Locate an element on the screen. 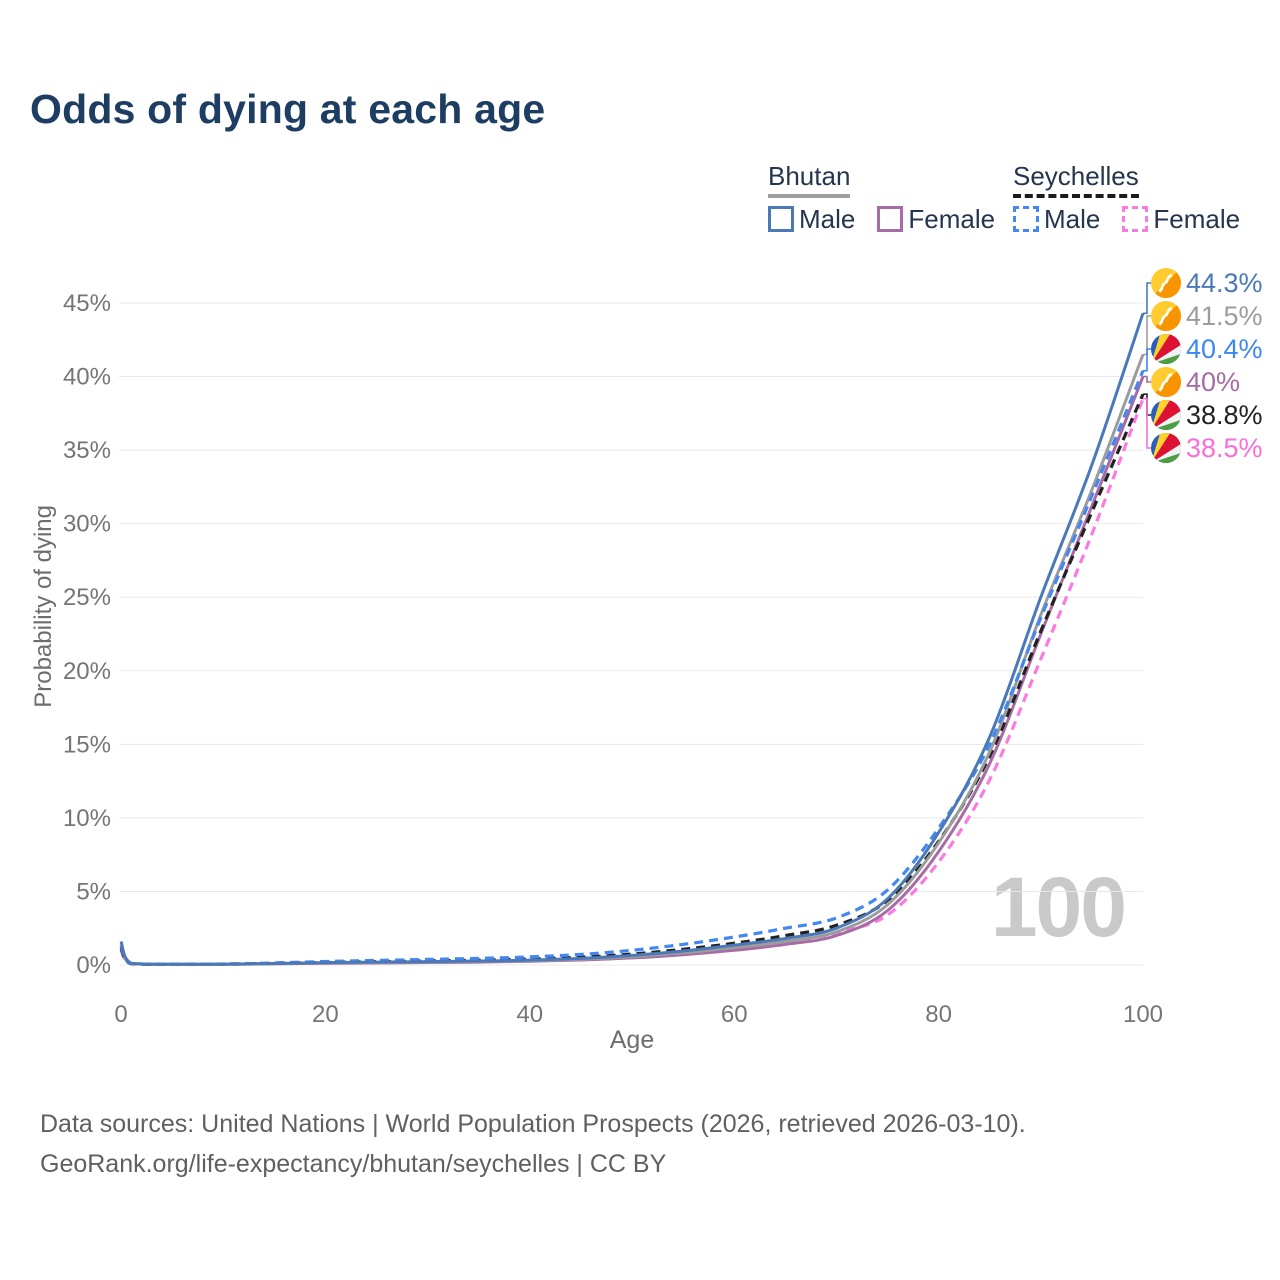  y-tick-label-35: 35% is located at coordinates (87, 450).